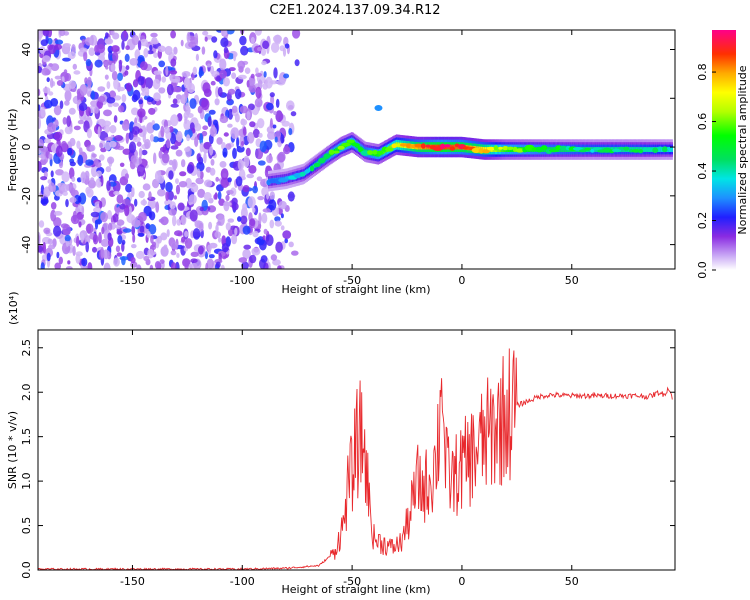 The height and width of the screenshot is (600, 750). What do you see at coordinates (461, 280) in the screenshot?
I see `x-tick-label: 0` at bounding box center [461, 280].